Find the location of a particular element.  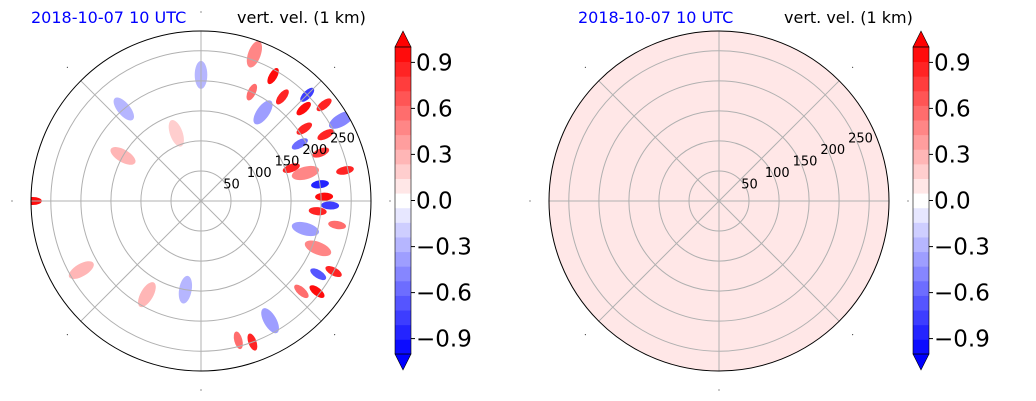

right-date-label: 2018-10-07 10 UTC is located at coordinates (656, 17).